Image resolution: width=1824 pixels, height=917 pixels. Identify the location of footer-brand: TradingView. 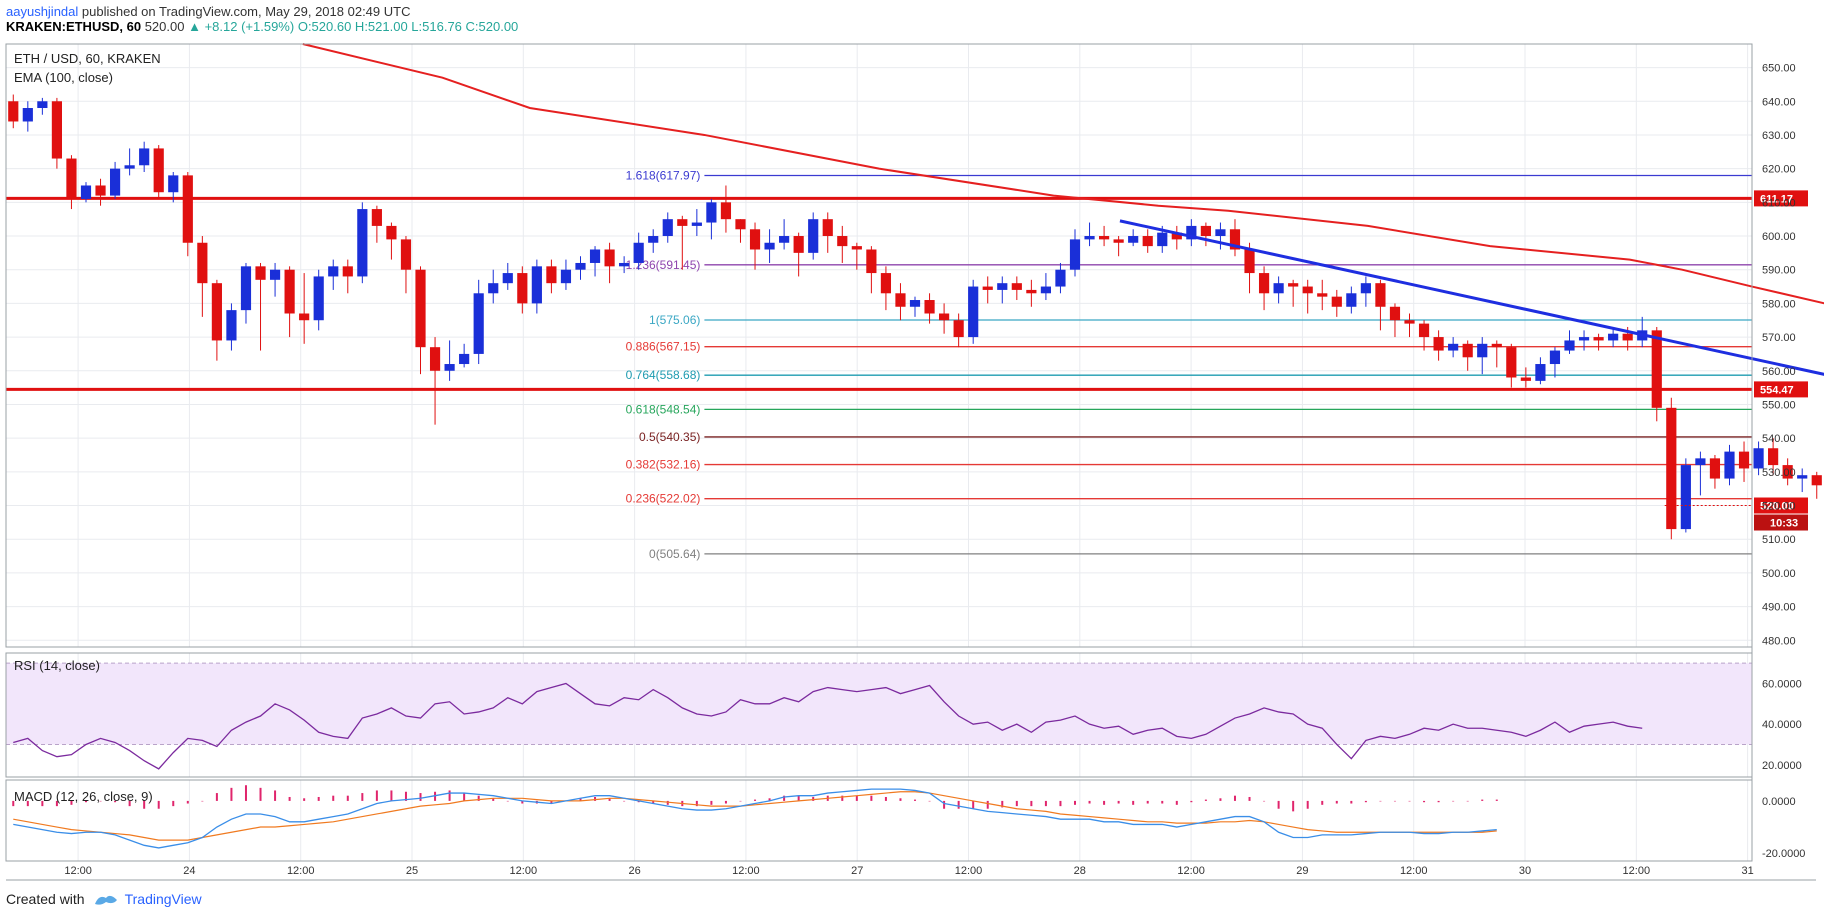
(163, 899).